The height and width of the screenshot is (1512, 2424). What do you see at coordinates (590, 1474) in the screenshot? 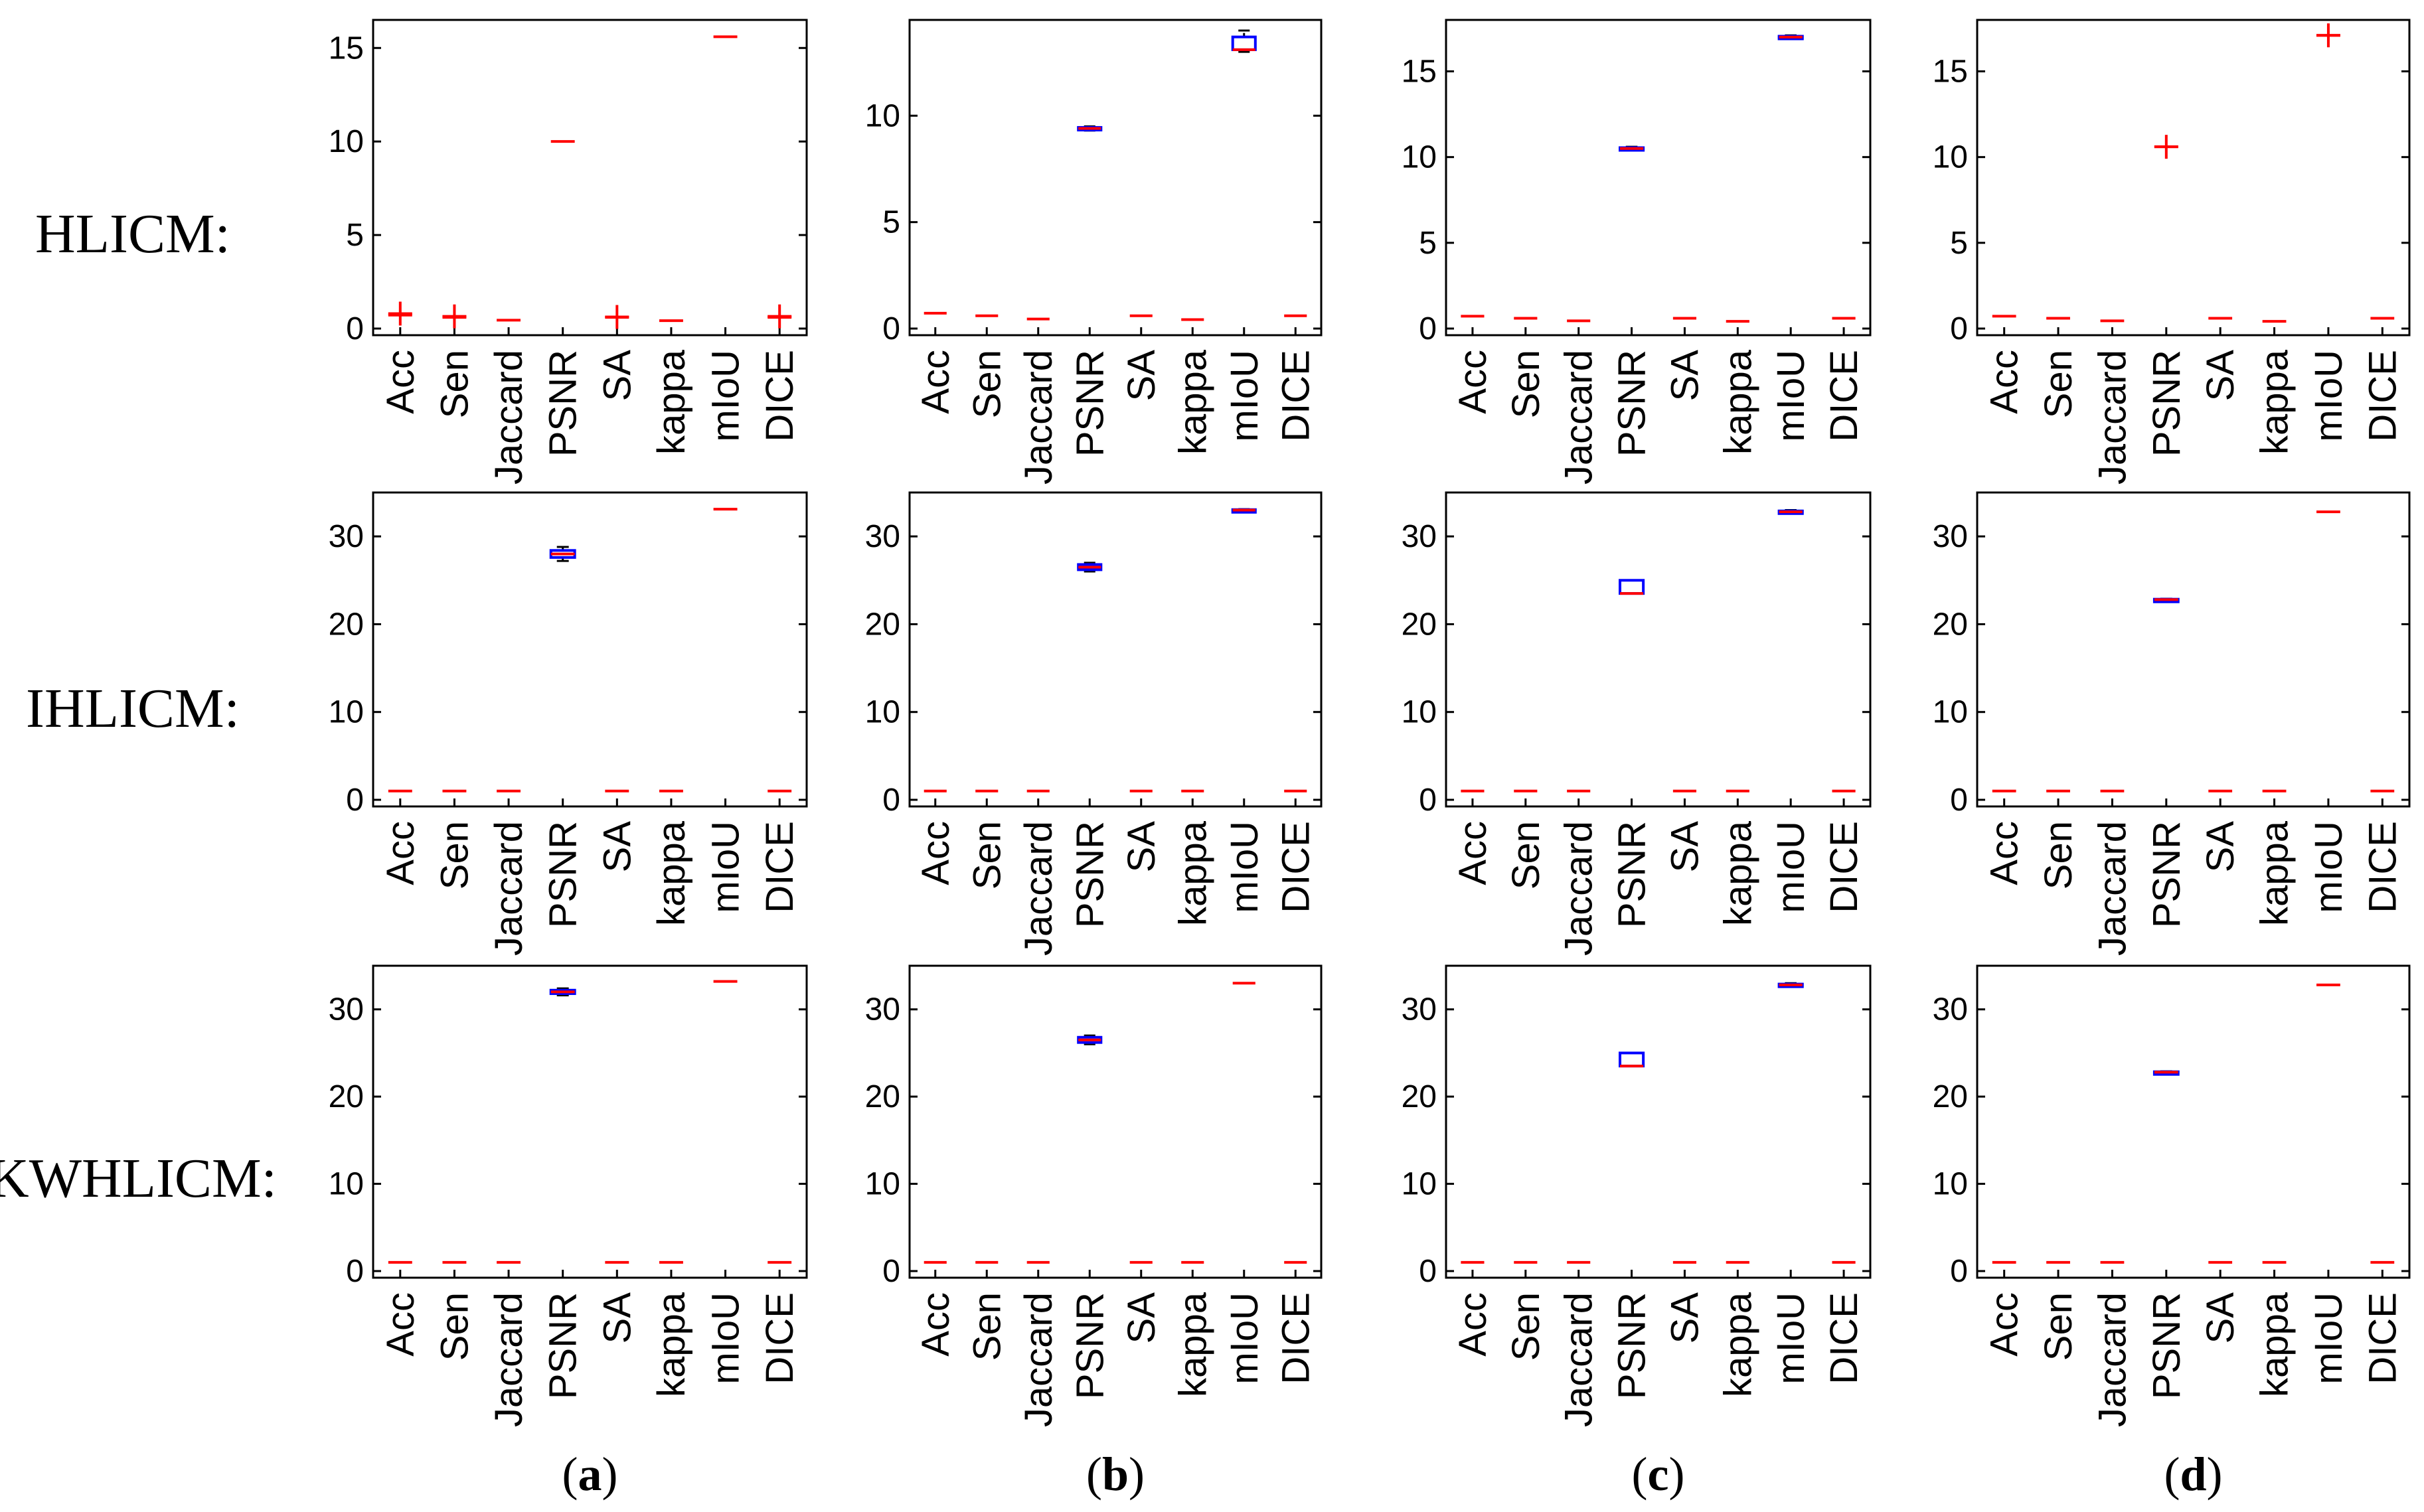
I see `panel-label: (a)` at bounding box center [590, 1474].